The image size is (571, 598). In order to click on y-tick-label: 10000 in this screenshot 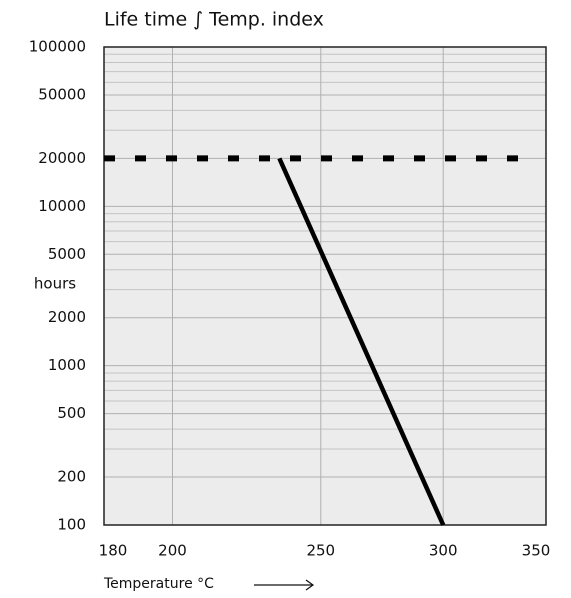, I will do `click(62, 206)`.